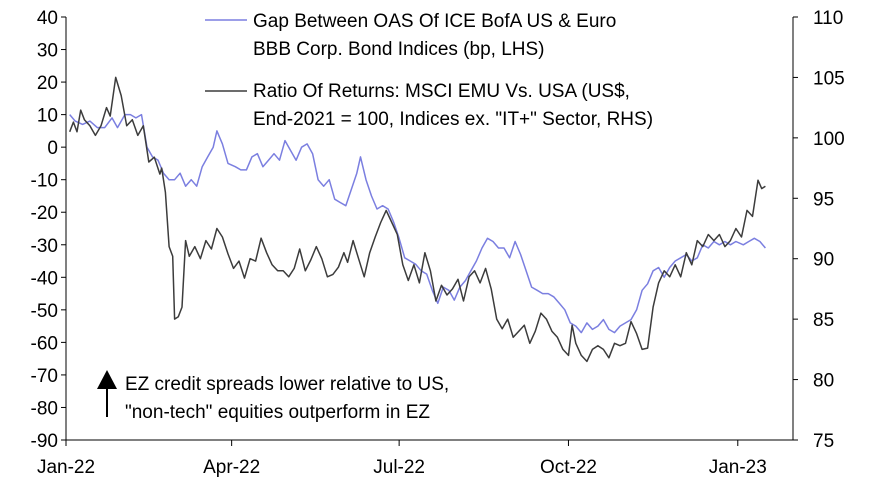 Image resolution: width=874 pixels, height=481 pixels. Describe the element at coordinates (441, 91) in the screenshot. I see `legend-label-returns-ratio-line1: Ratio Of Returns: MSCI EMU Vs. USA (US$,` at that location.